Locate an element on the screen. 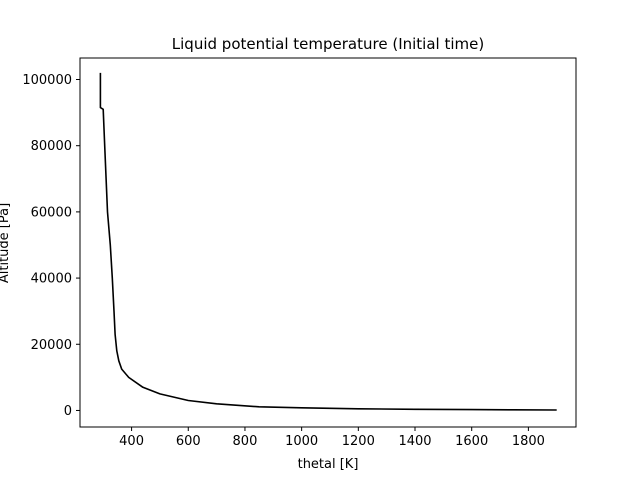 This screenshot has height=480, width=640. y-tick-label: 80000 is located at coordinates (51, 146).